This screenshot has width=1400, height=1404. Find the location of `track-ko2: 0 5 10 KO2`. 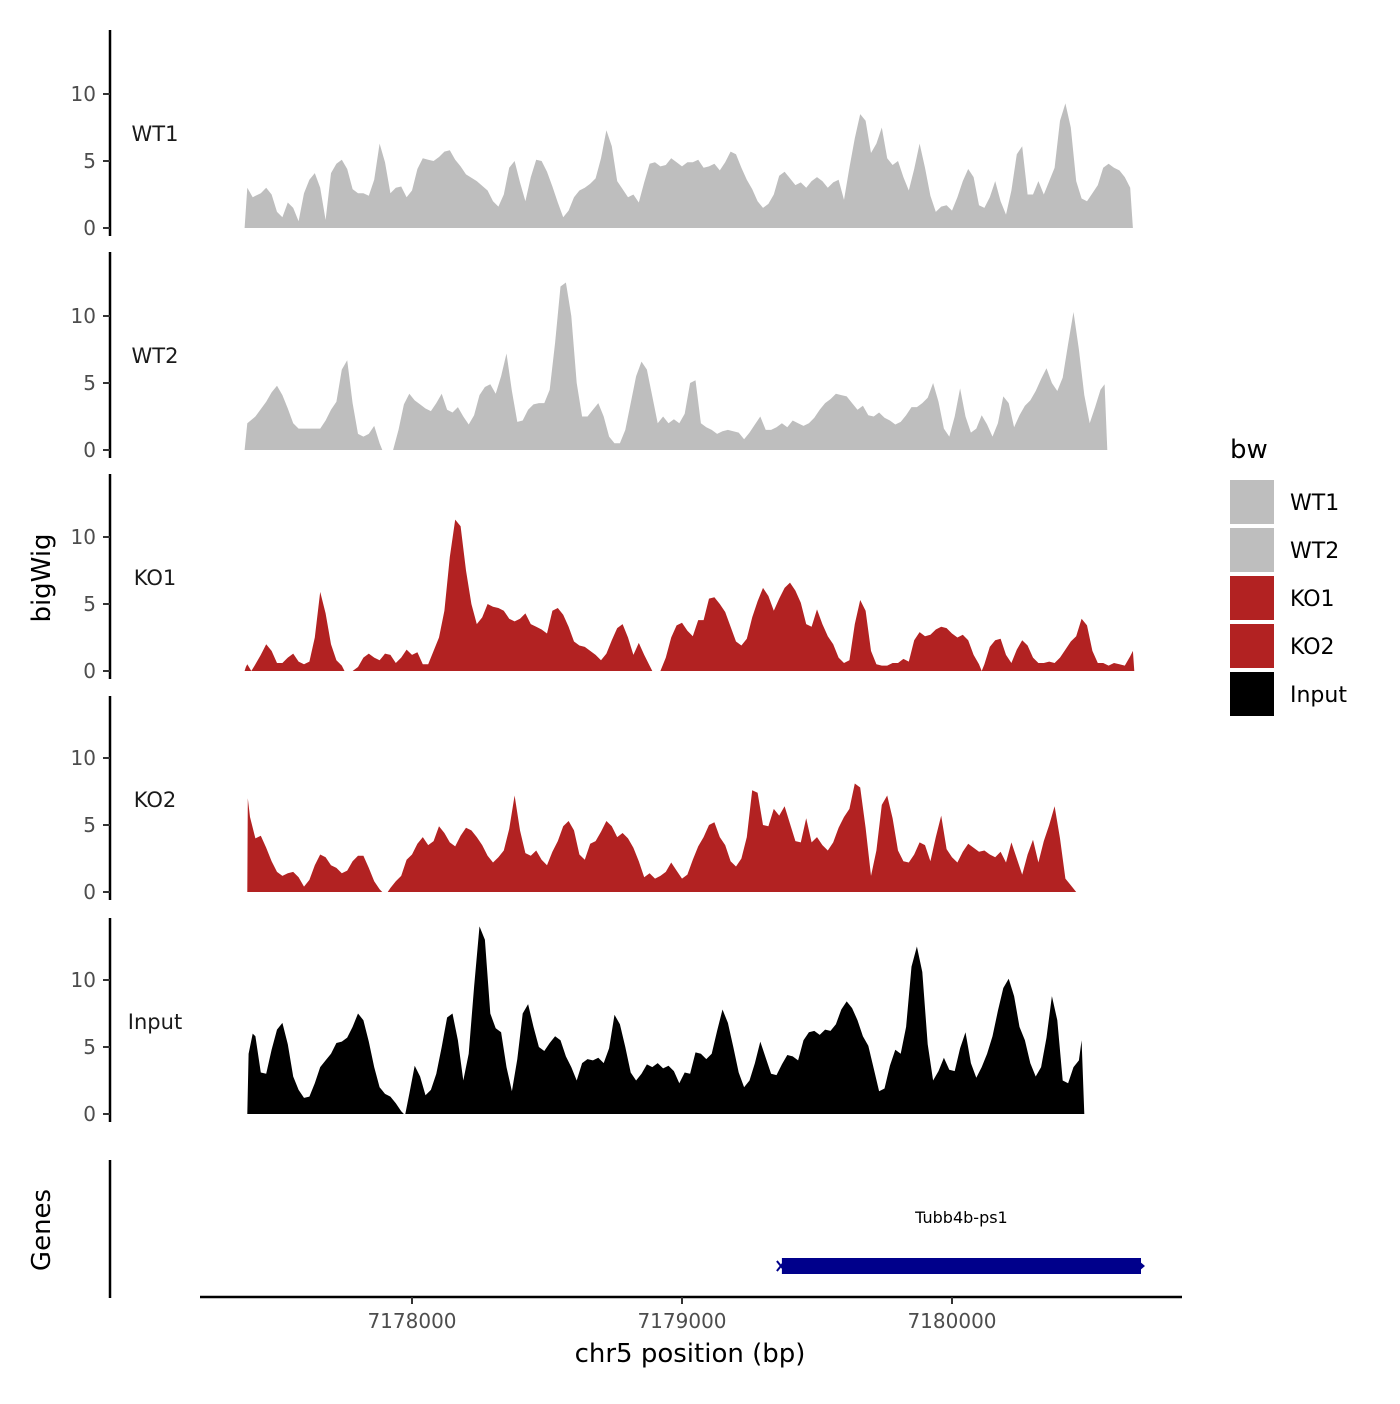

track-ko2: 0 5 10 KO2 is located at coordinates (584, 800).